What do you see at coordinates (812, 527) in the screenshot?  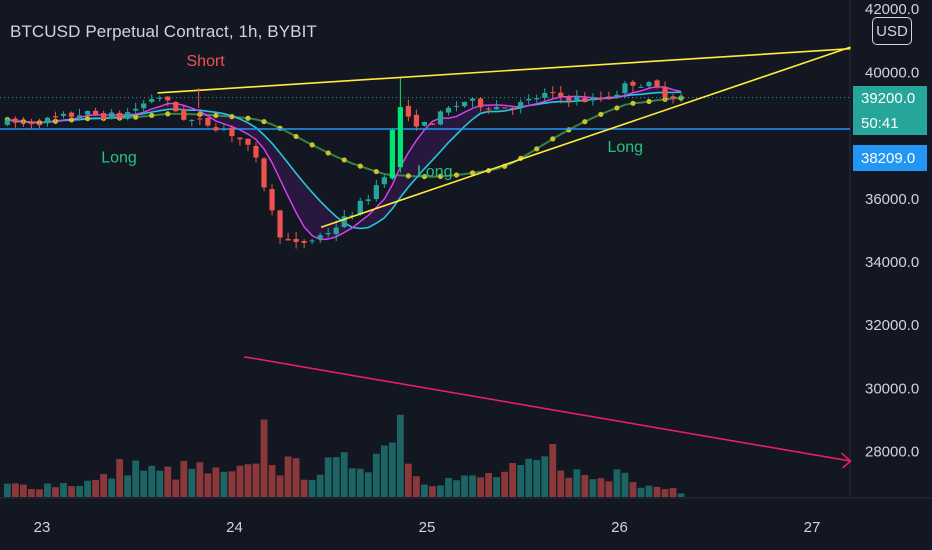 I see `time-tick-label: 27` at bounding box center [812, 527].